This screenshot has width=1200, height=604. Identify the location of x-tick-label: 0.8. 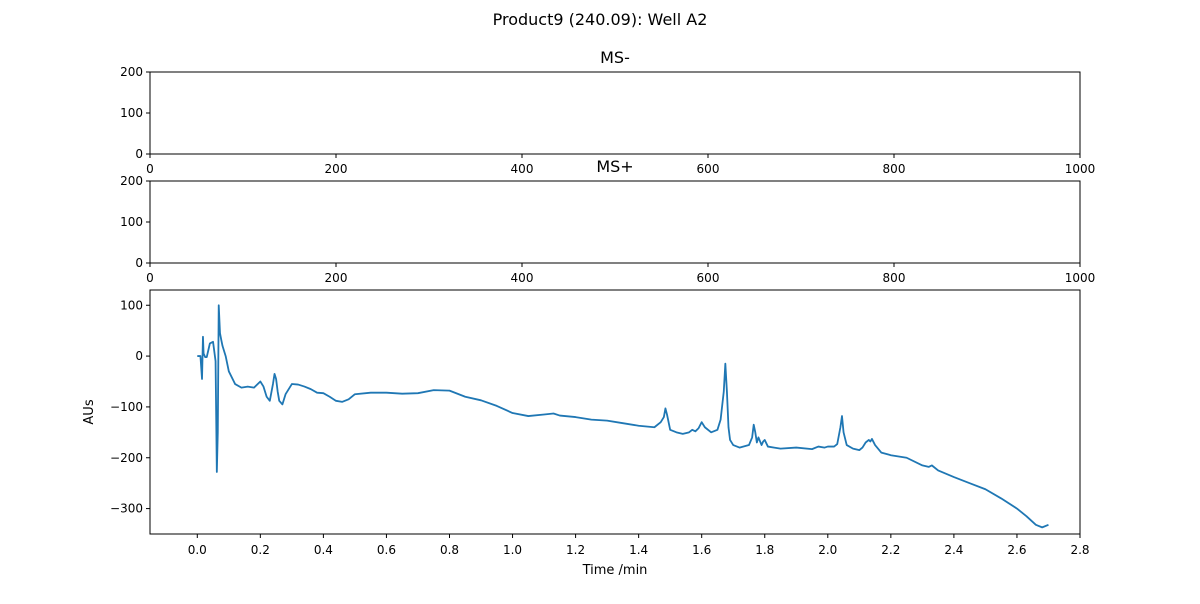
(449, 550).